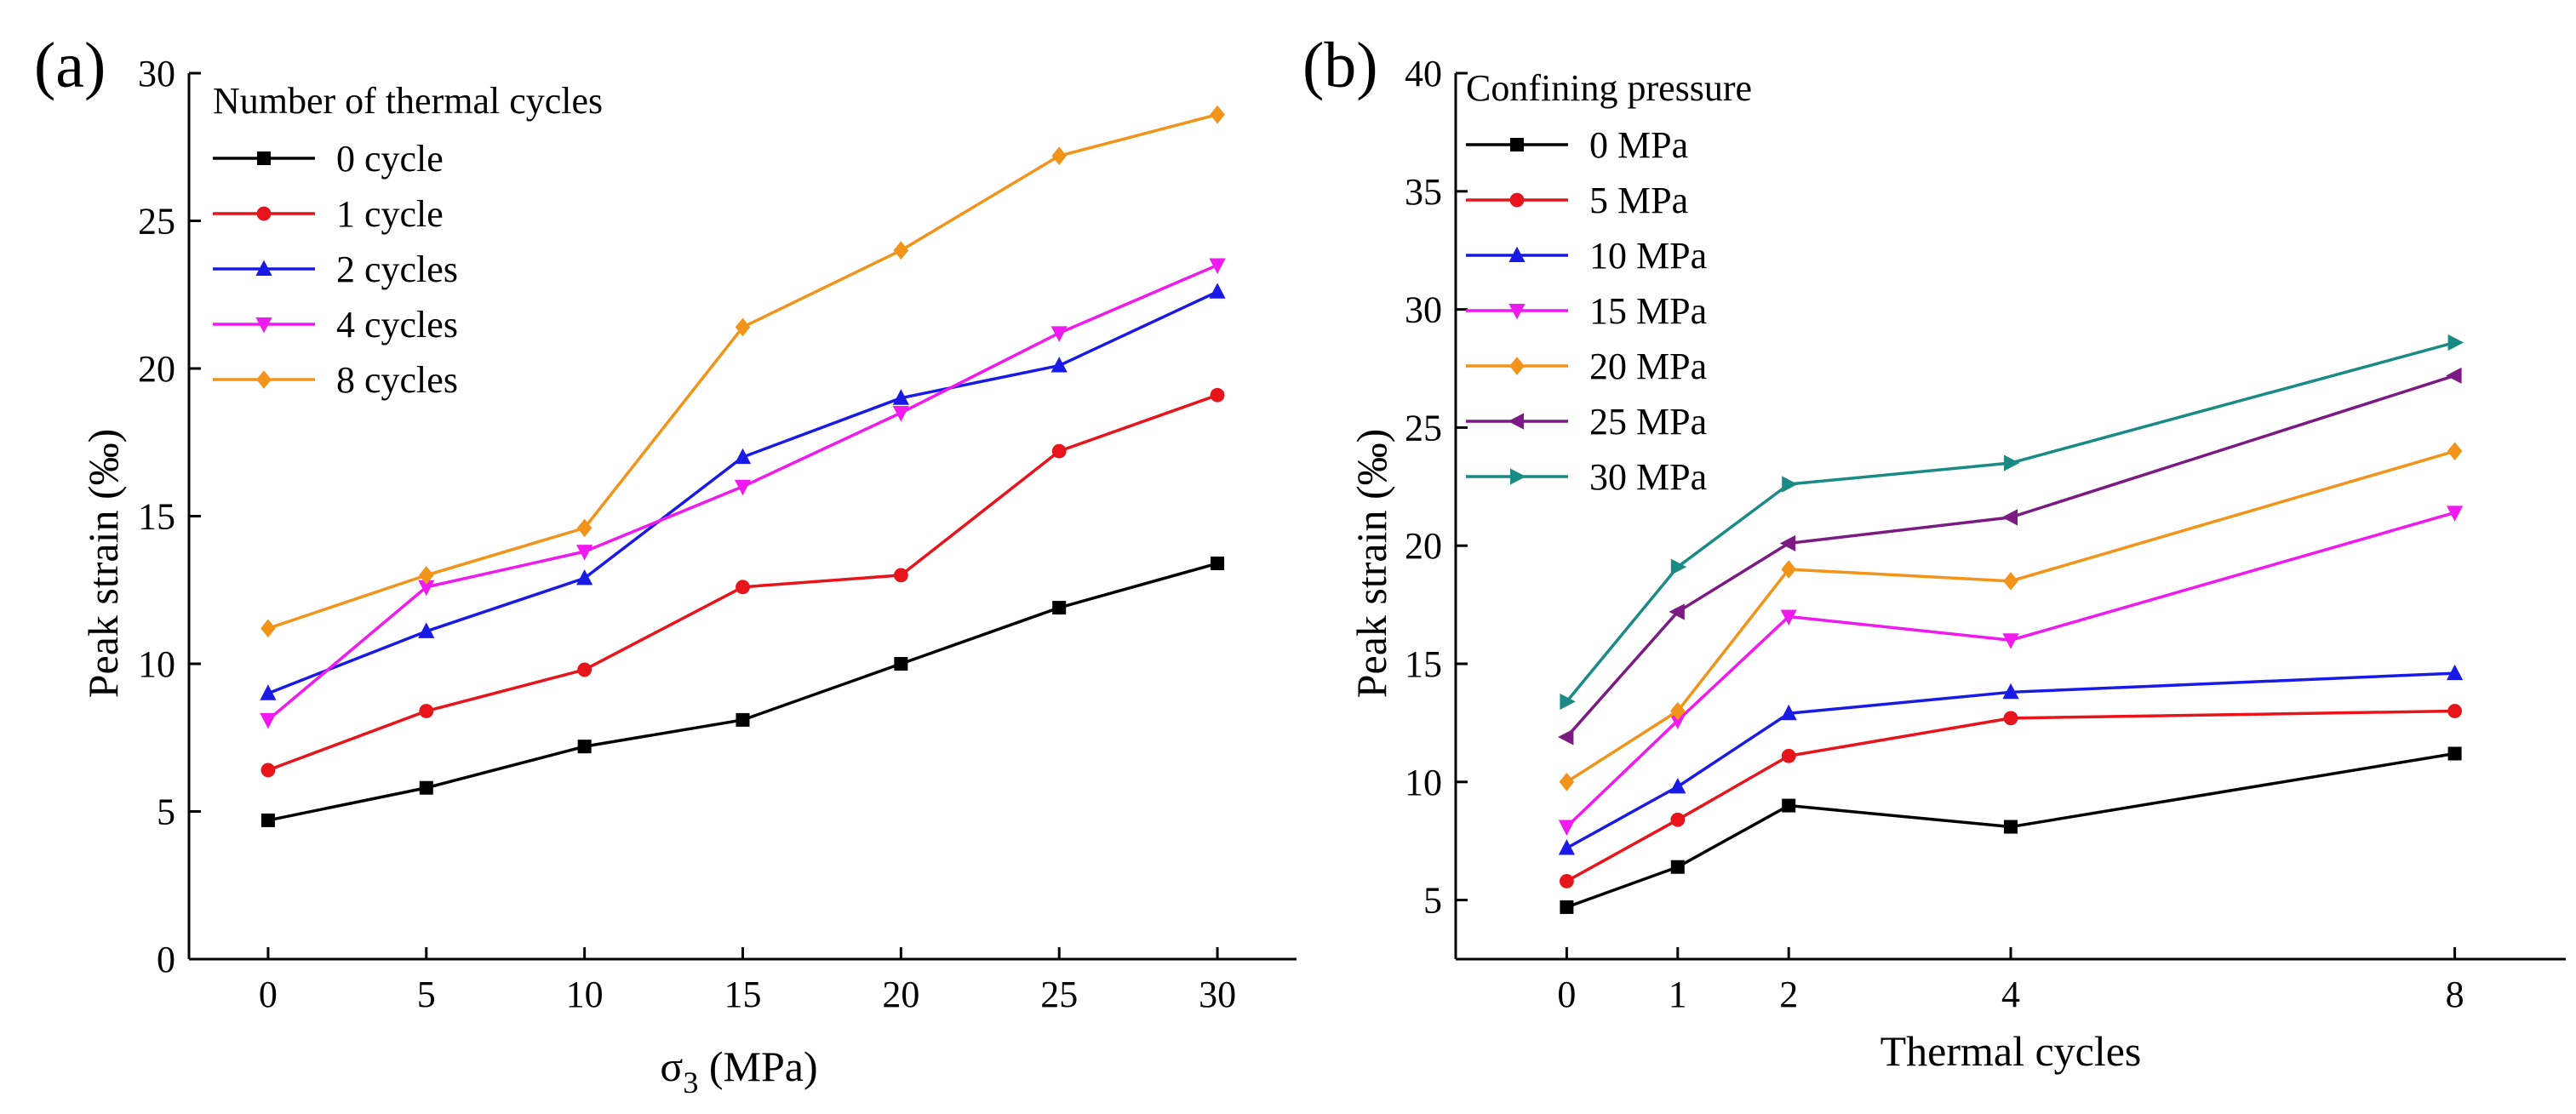 The width and height of the screenshot is (2576, 1114). I want to click on panel-a-legend-item: 4 cycles, so click(335, 325).